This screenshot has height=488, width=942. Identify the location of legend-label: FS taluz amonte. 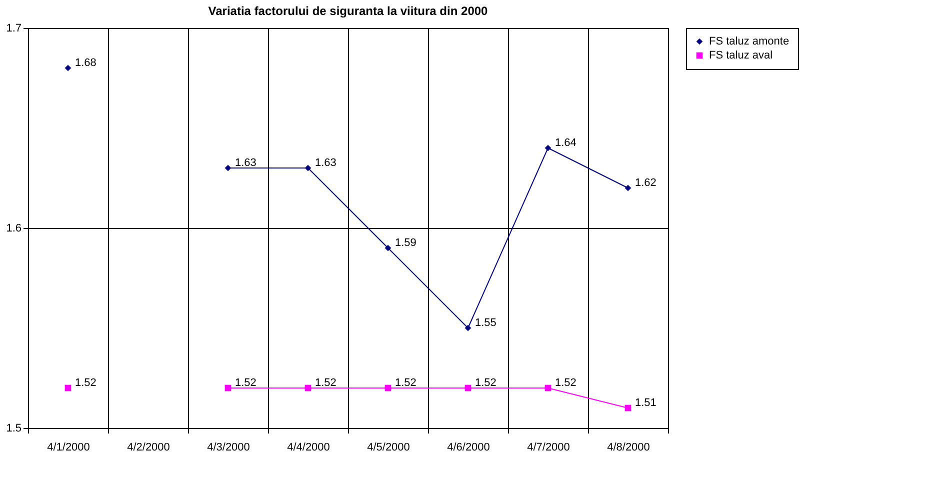
(749, 42).